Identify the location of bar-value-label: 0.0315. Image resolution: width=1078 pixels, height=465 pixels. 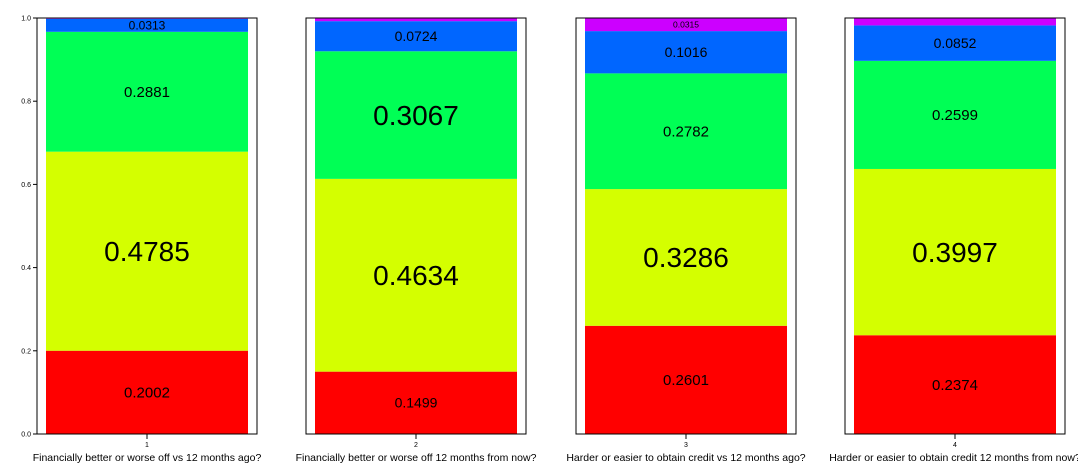
(686, 25).